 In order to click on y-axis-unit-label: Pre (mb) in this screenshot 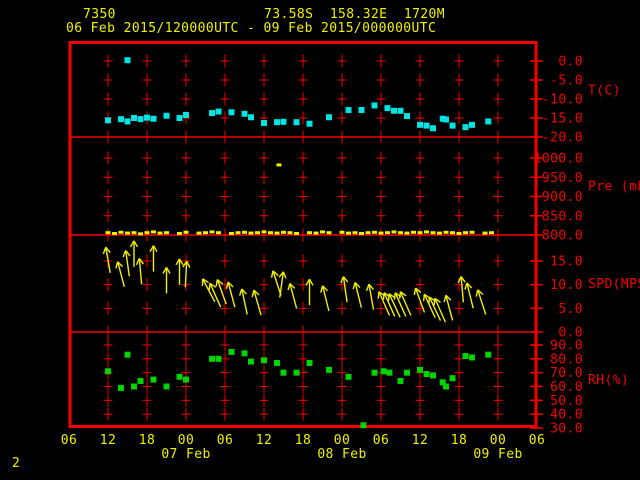, I will do `click(614, 187)`.